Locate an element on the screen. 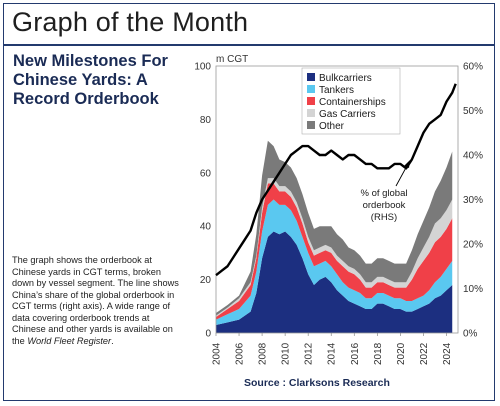 Image resolution: width=500 pixels, height=406 pixels. legend-swatch-bulkcarriers is located at coordinates (311, 77).